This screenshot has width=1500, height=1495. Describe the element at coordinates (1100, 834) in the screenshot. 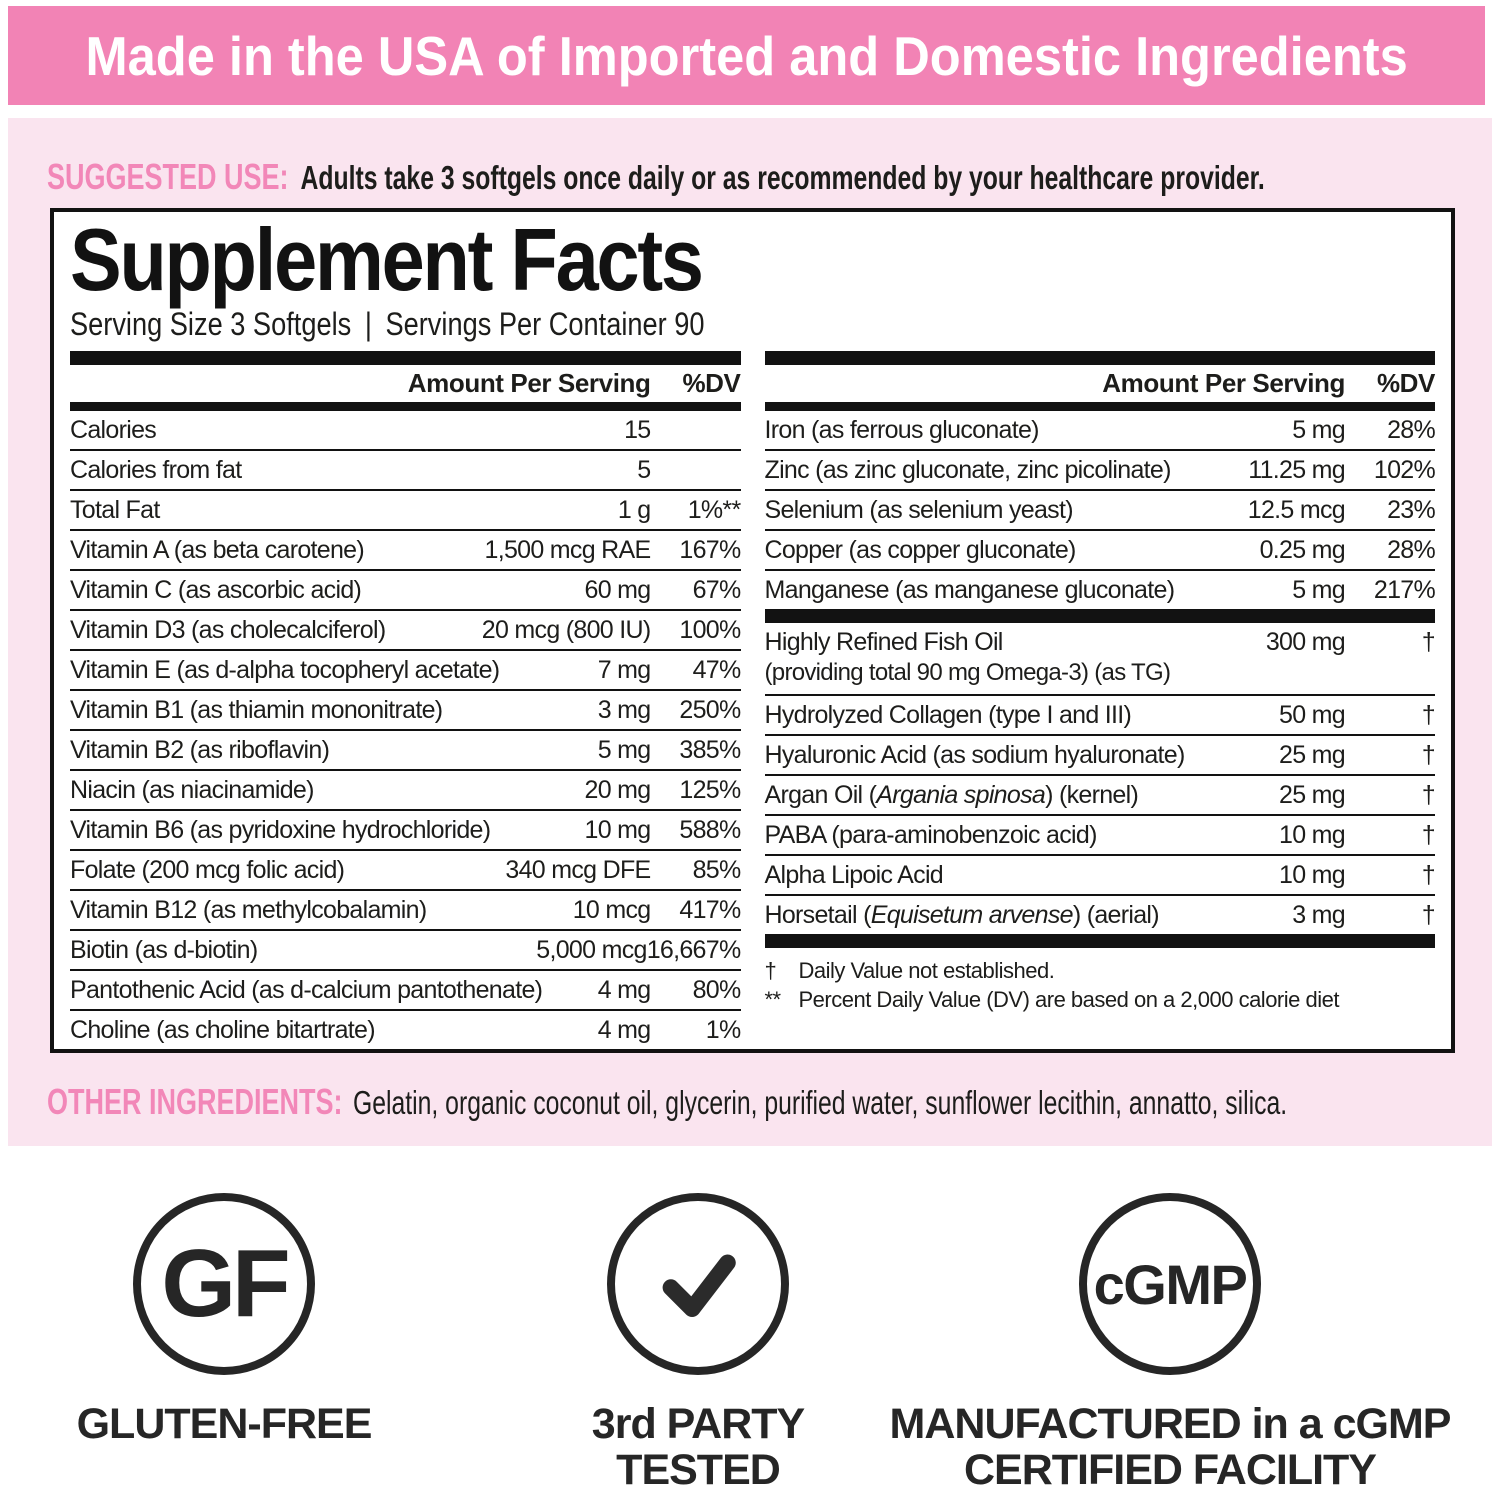

I see `table-row: PABA (para-aminobenzoic acid) 10 mg †` at that location.